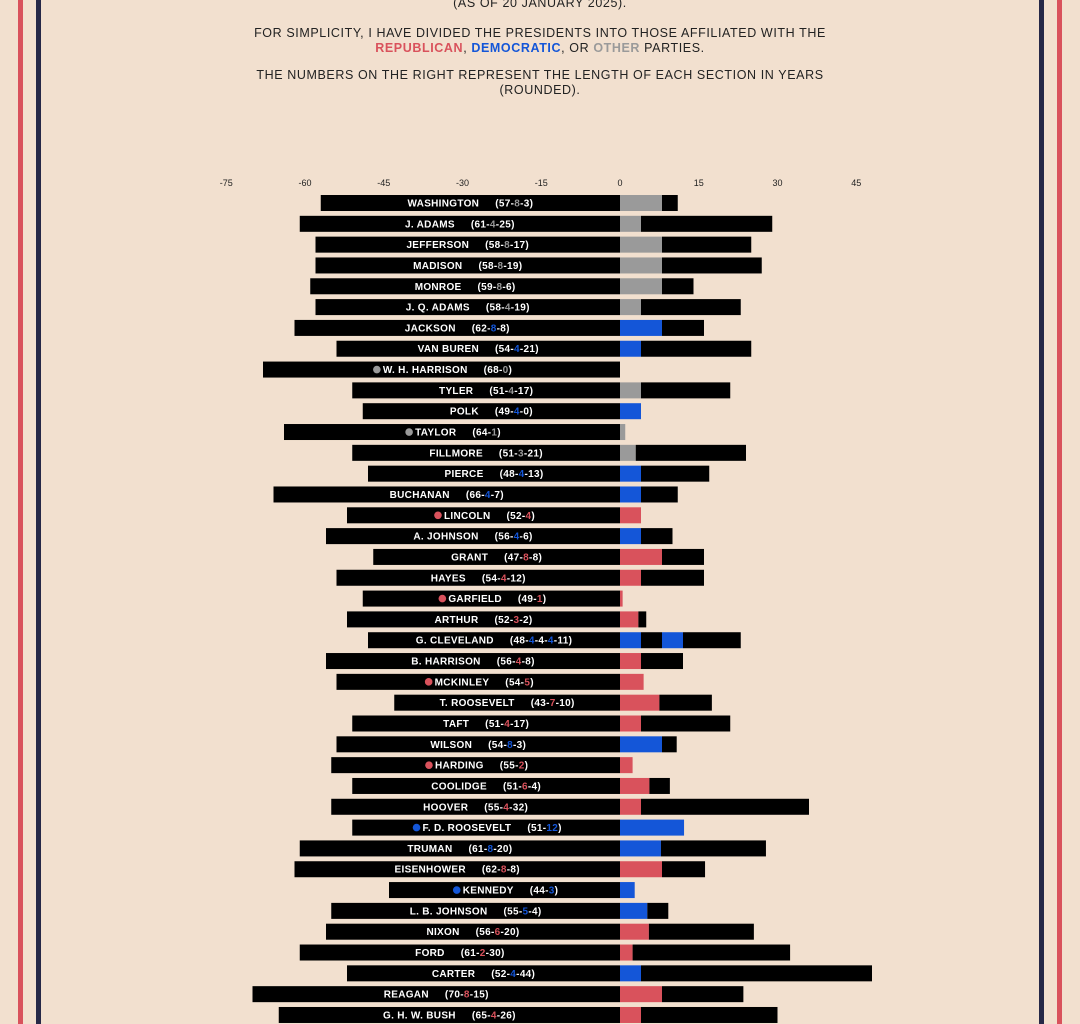  What do you see at coordinates (549, 452) in the screenshot?
I see `president-row: FILLMORE (51-3-21)` at bounding box center [549, 452].